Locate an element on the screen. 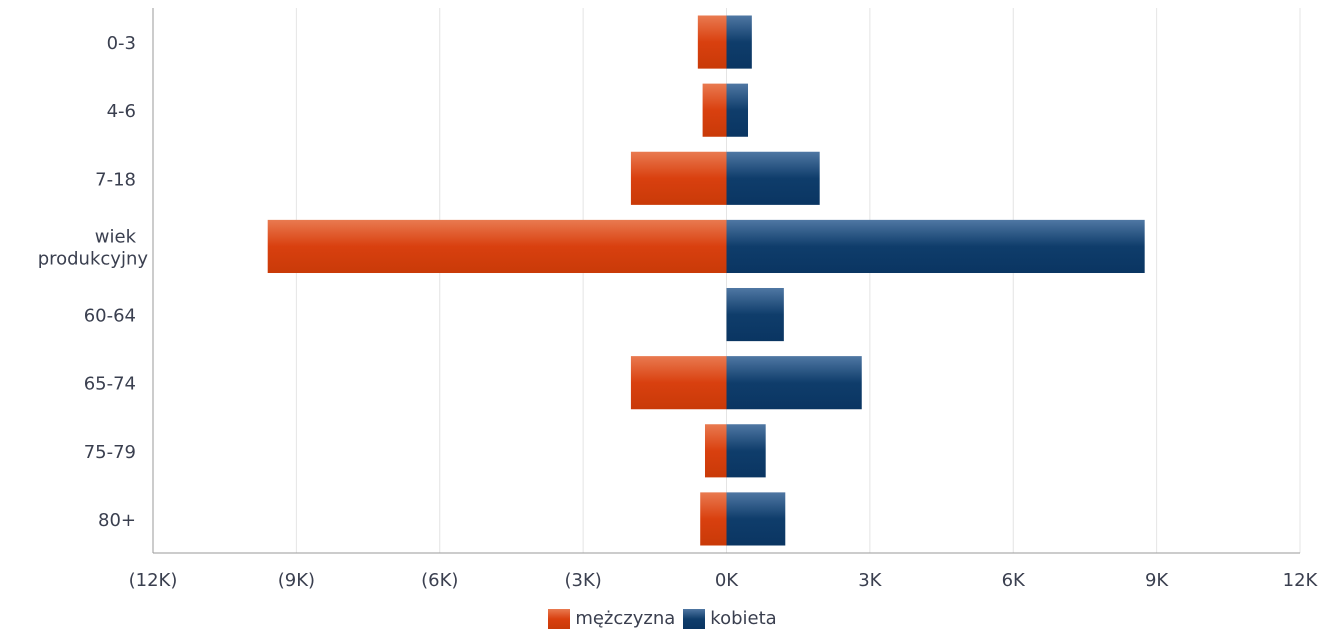  x-tick-label: 9K is located at coordinates (1157, 580).